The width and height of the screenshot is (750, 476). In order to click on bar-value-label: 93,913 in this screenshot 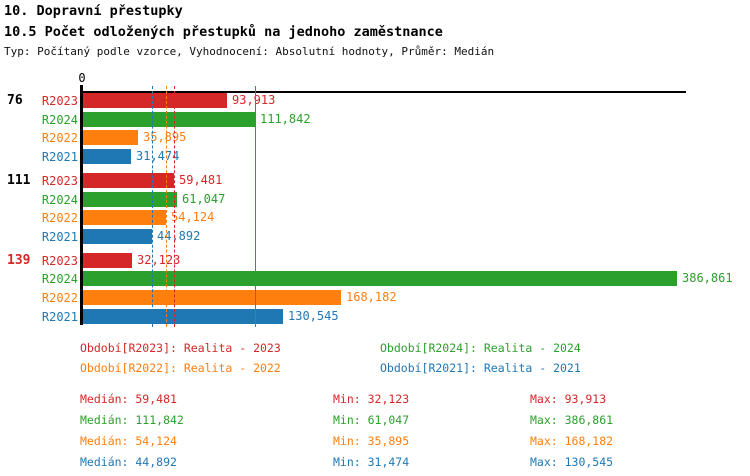, I will do `click(254, 100)`.